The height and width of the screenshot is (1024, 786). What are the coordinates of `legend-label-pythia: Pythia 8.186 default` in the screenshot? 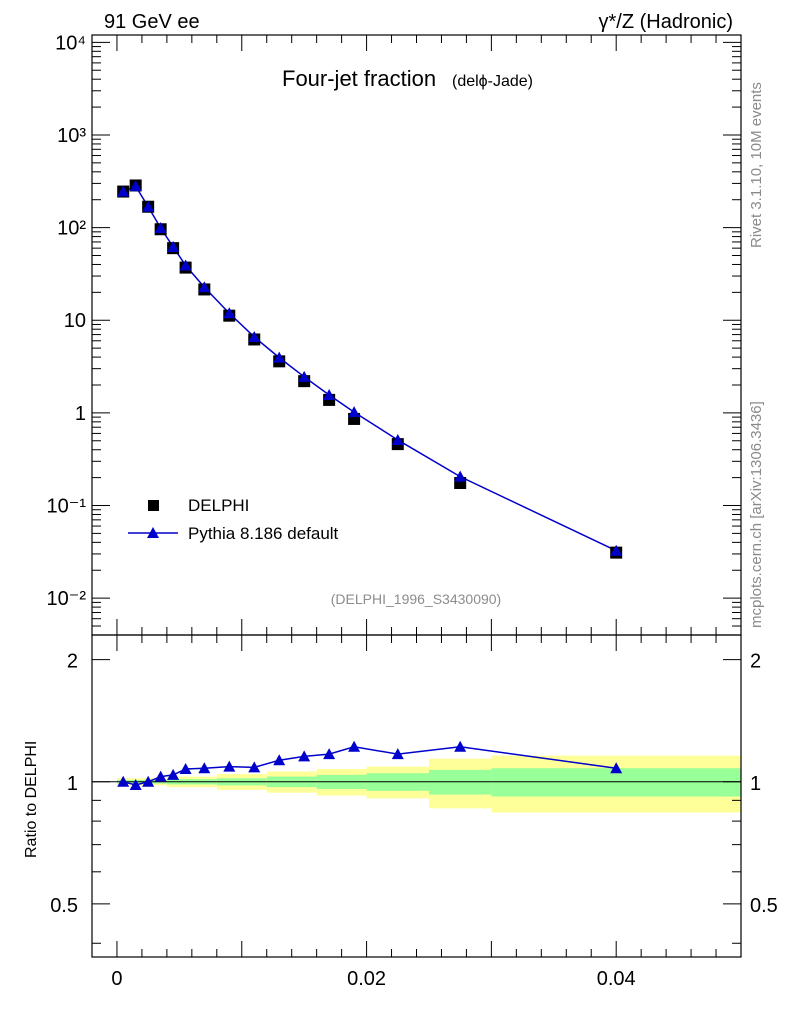 It's located at (263, 533).